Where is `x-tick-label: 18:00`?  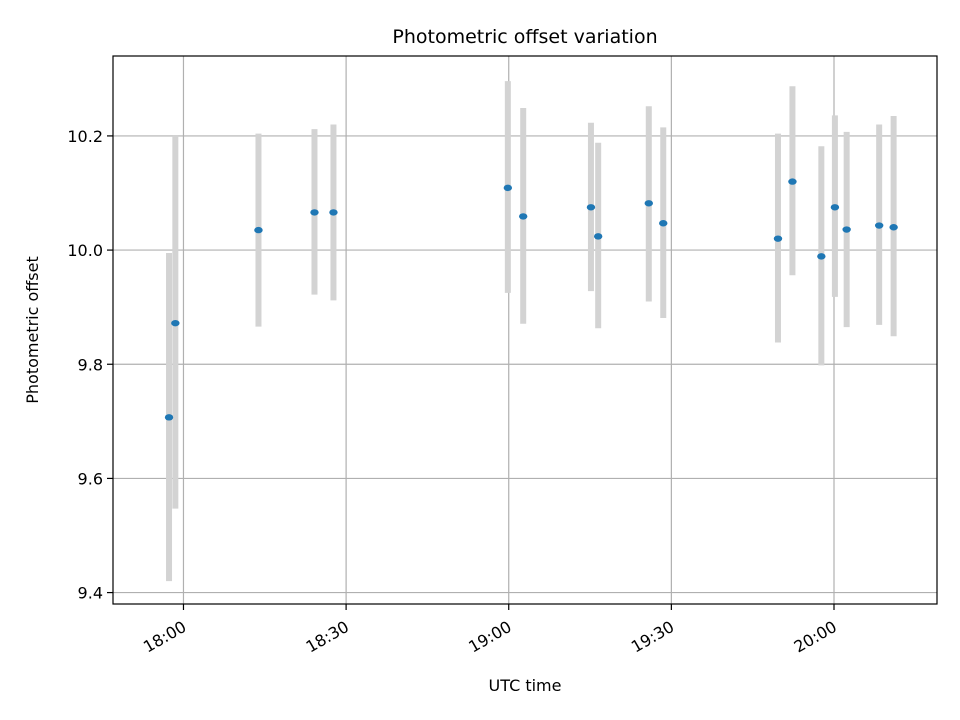 x-tick-label: 18:00 is located at coordinates (164, 637).